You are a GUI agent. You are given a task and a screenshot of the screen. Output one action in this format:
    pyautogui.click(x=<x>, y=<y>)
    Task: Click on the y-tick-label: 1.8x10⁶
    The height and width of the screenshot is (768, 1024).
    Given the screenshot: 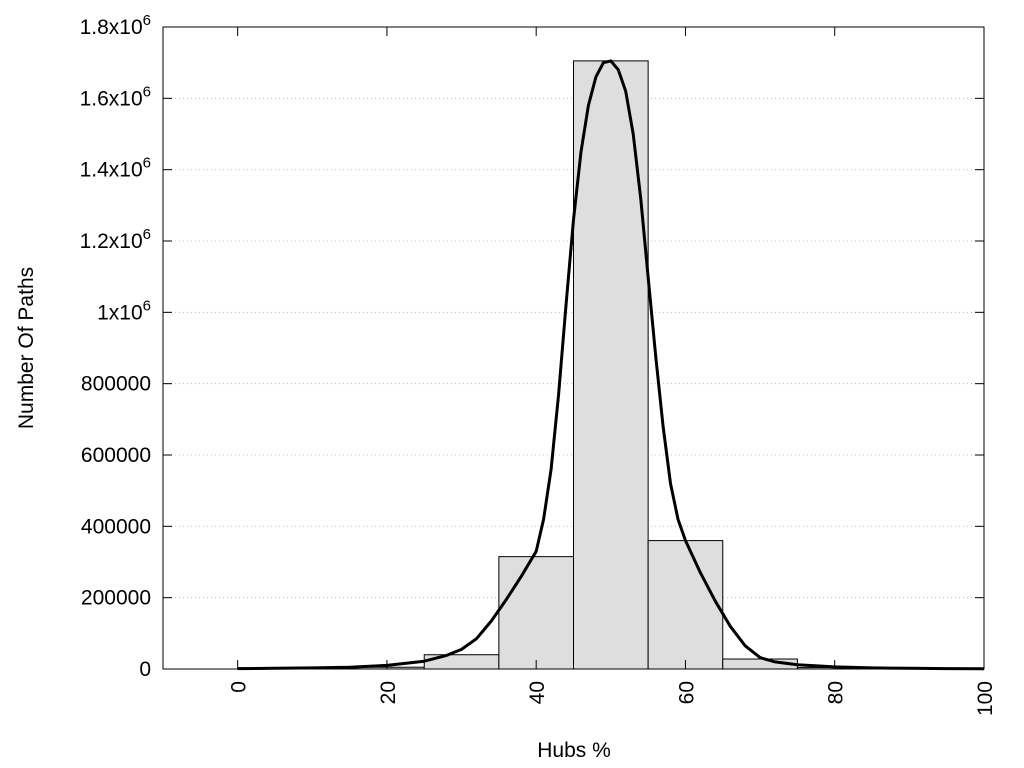 What is the action you would take?
    pyautogui.click(x=115, y=25)
    